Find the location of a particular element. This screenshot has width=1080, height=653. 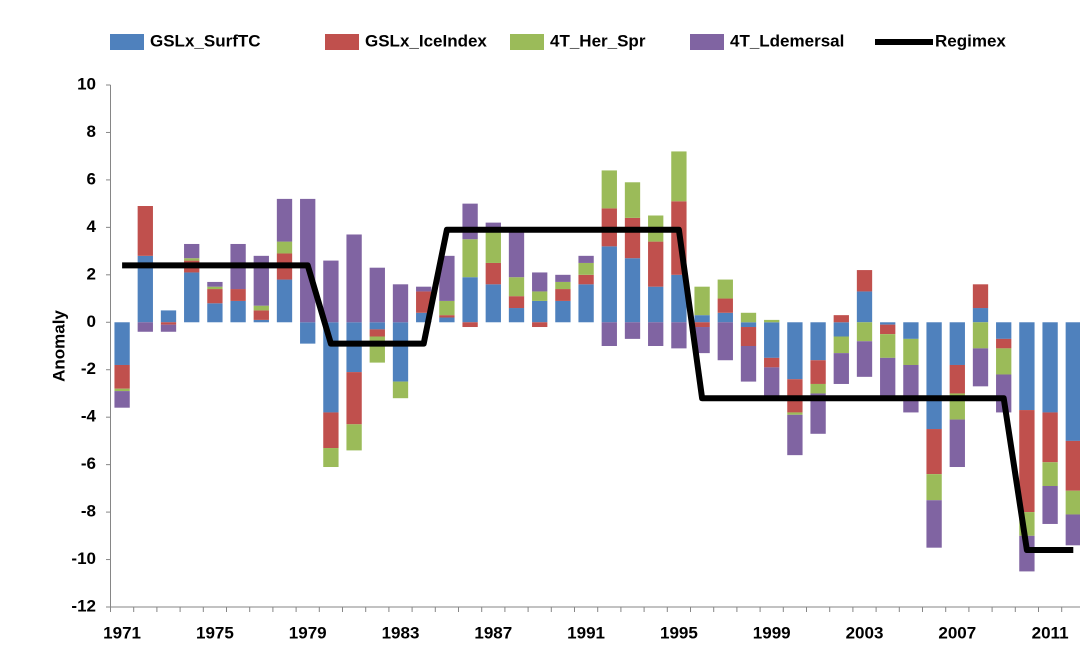

y-tick-label: 4 is located at coordinates (92, 226).